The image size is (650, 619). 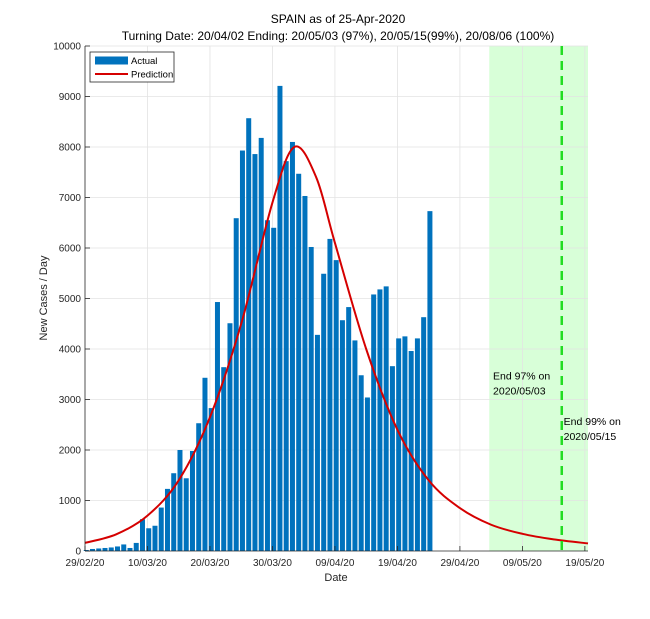 What do you see at coordinates (70, 198) in the screenshot?
I see `y-tick-label: 7000` at bounding box center [70, 198].